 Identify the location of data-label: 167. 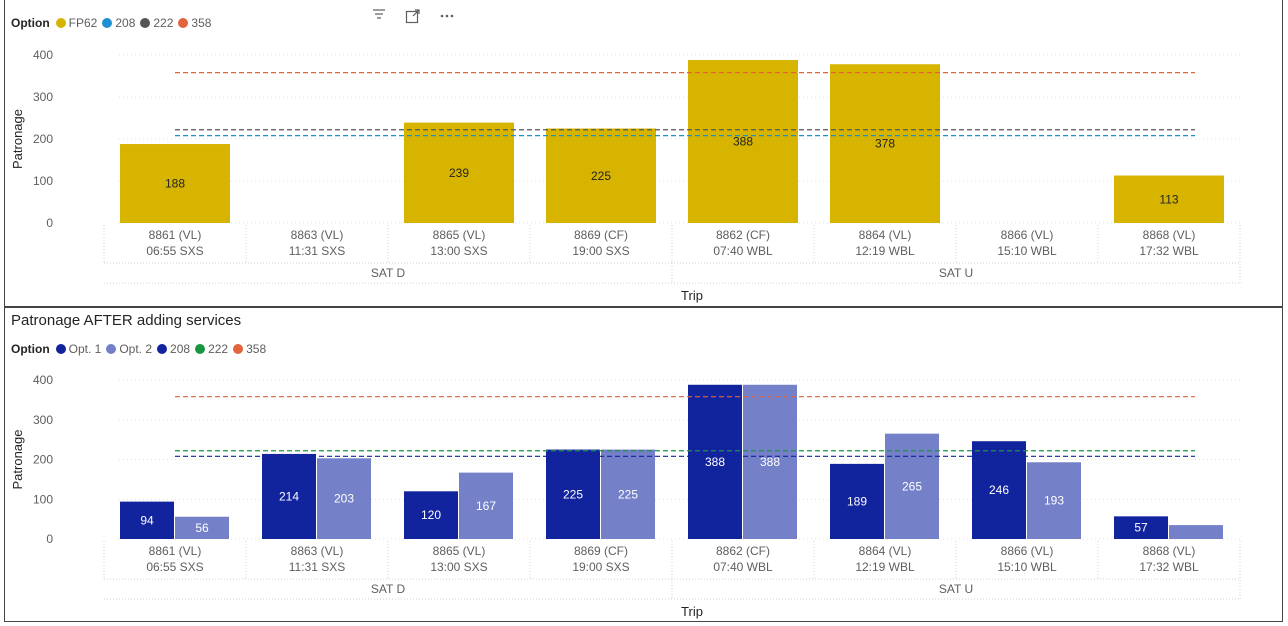
(486, 506).